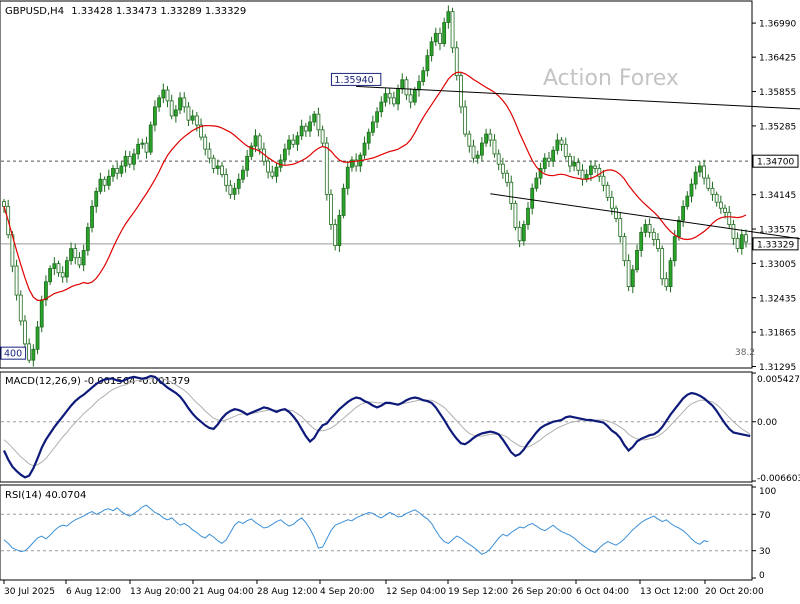 The width and height of the screenshot is (800, 604). I want to click on volume-label: 38.2, so click(745, 353).